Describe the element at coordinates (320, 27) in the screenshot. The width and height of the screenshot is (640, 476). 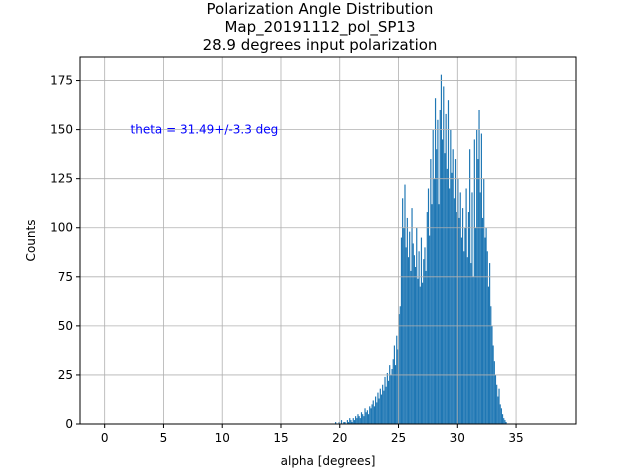
I see `chart-title-line-2: Map_20191112_pol_SP13` at that location.